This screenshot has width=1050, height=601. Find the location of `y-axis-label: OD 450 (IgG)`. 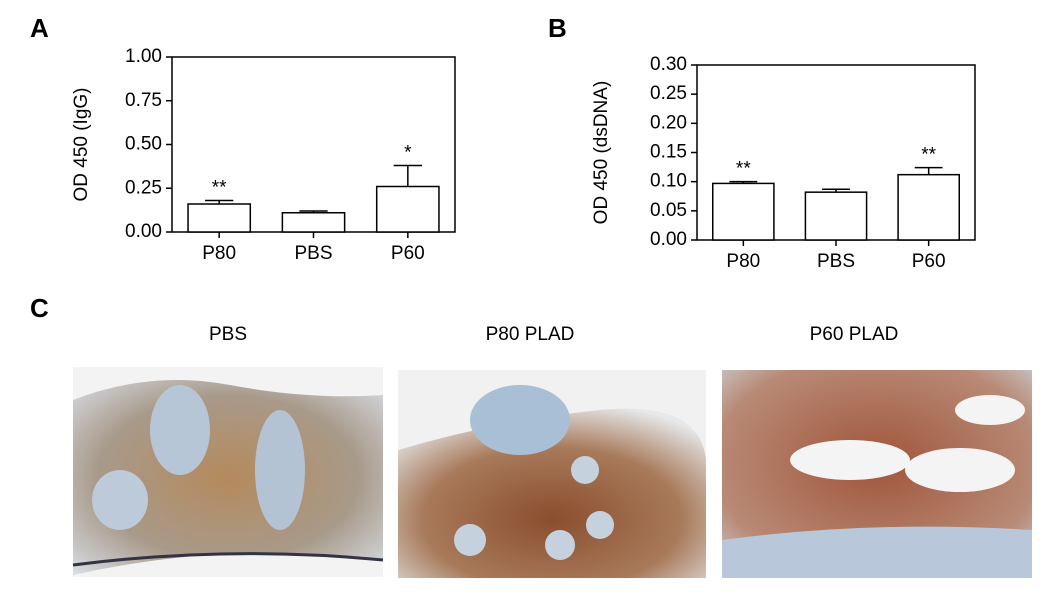

y-axis-label: OD 450 (IgG) is located at coordinates (81, 144).